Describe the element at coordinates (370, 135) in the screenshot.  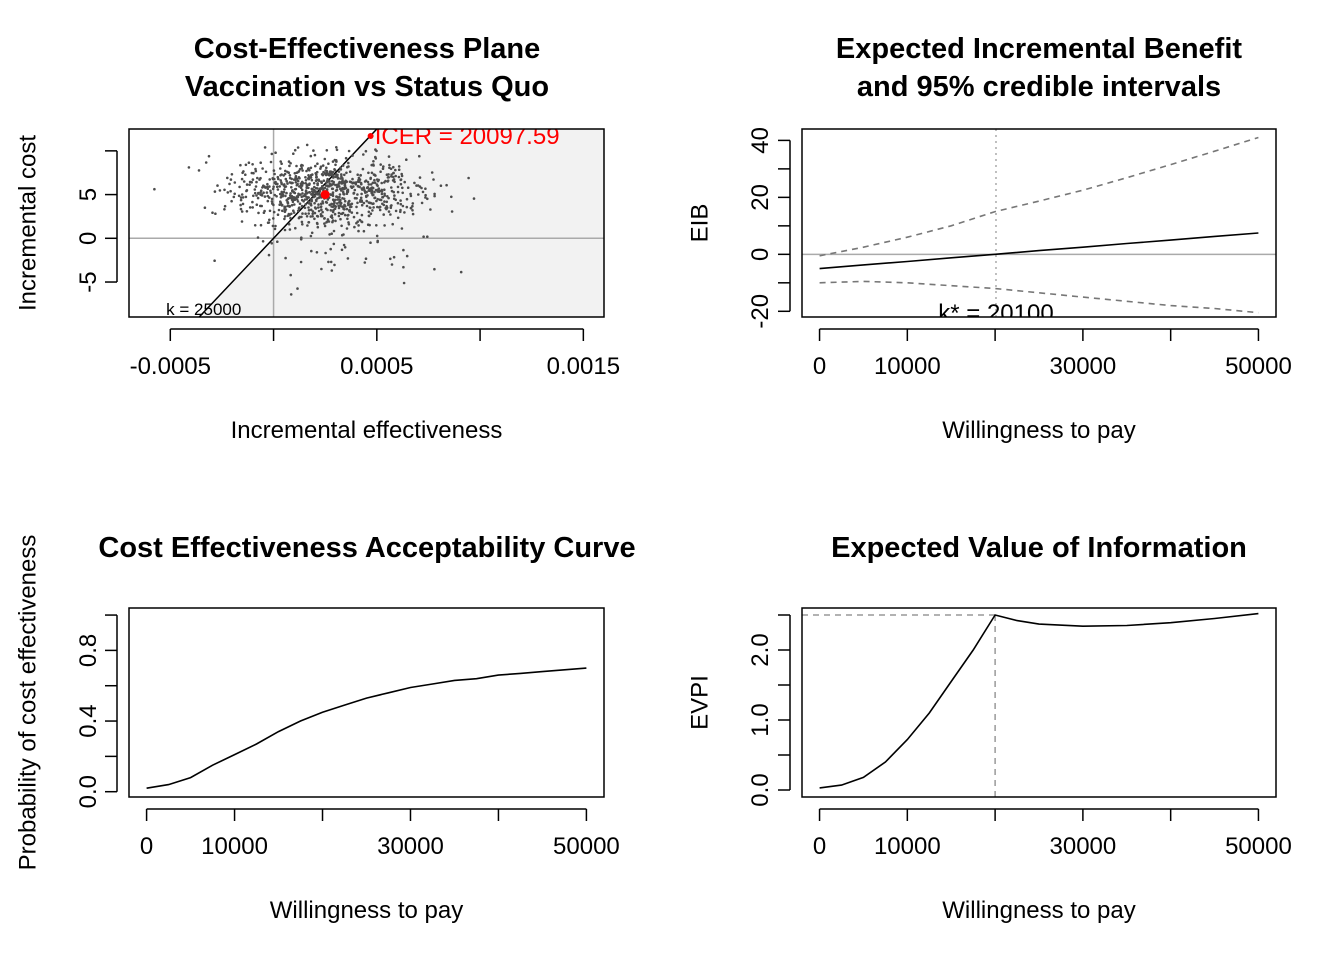
I see `icer-label-marker` at that location.